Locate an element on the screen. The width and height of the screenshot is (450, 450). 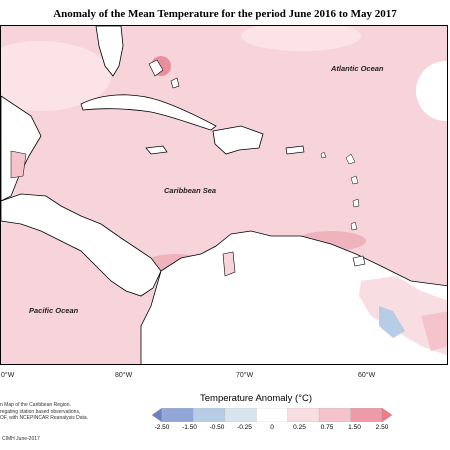
info-line: regating station based observations, is located at coordinates (40, 411).